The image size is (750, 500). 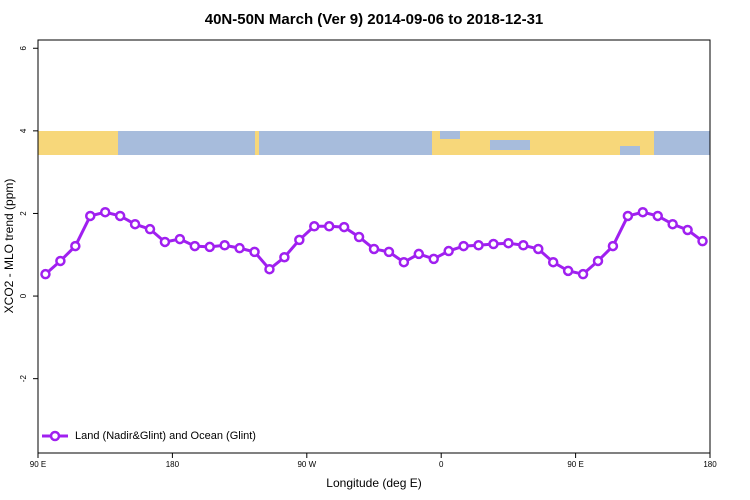 I want to click on y-tick-label: 0, so click(x=23, y=295).